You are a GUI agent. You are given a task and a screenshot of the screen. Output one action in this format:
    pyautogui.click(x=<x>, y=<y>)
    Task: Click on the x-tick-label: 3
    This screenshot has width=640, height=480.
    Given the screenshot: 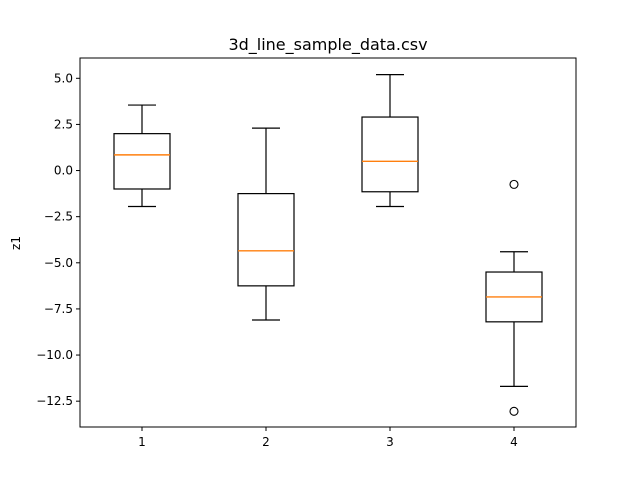 What is the action you would take?
    pyautogui.click(x=390, y=442)
    